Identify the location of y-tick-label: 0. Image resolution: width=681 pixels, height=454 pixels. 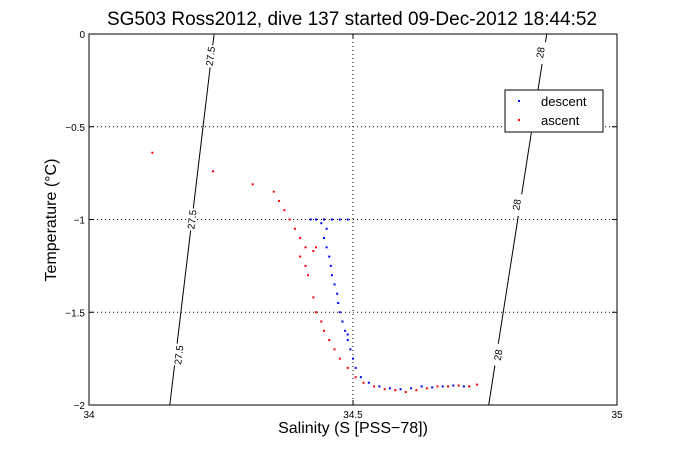
(82, 35).